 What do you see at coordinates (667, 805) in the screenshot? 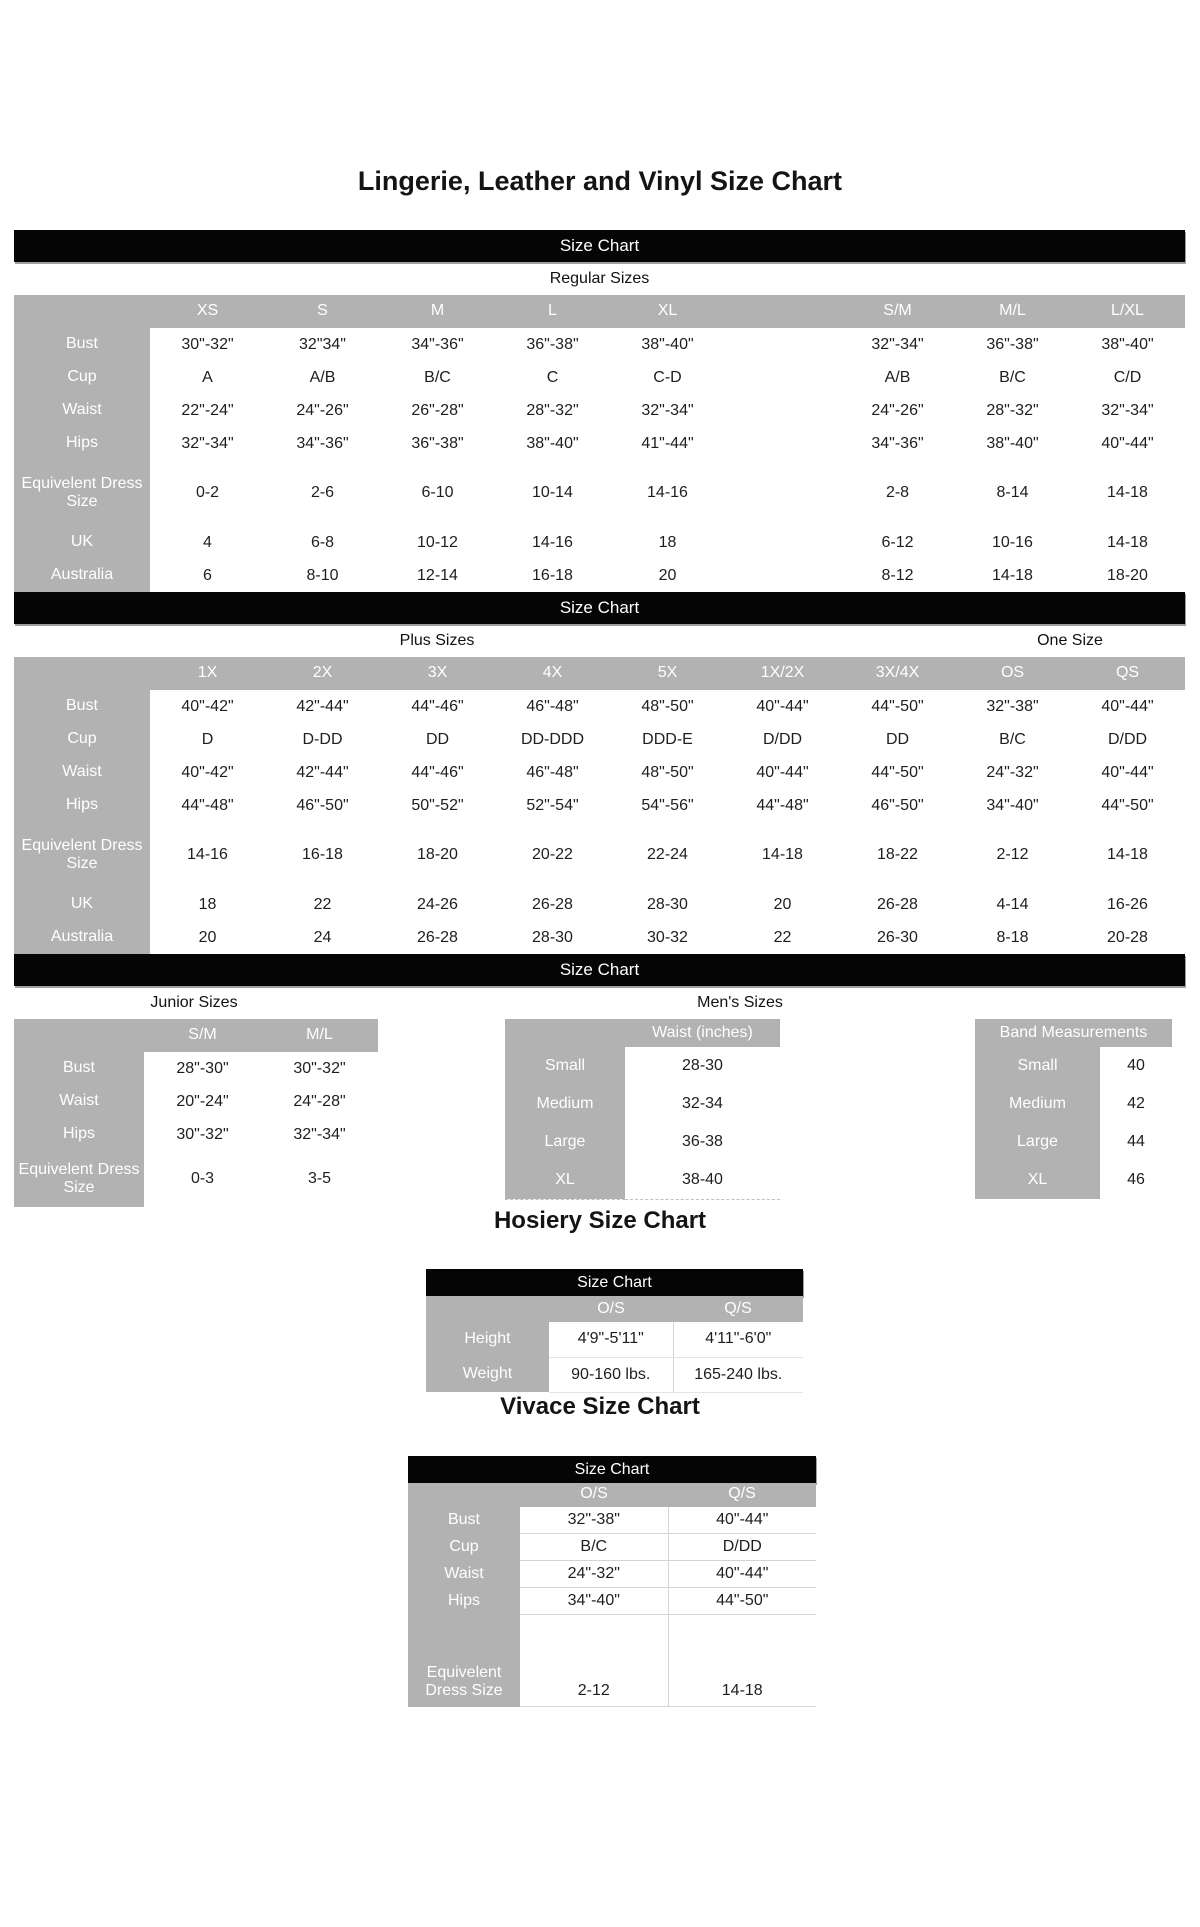
I see `data-cell: 54"-56"` at bounding box center [667, 805].